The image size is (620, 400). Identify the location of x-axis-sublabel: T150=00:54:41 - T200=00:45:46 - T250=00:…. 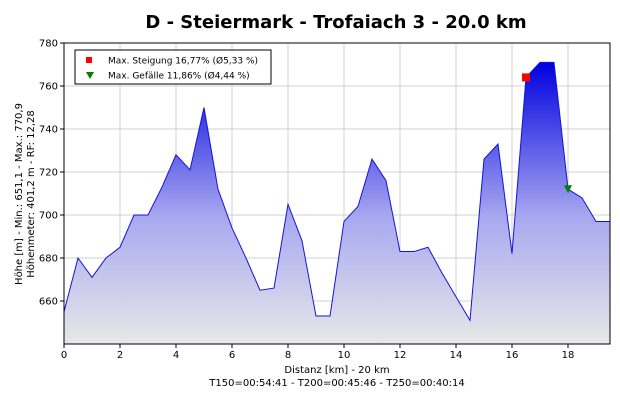
(336, 383).